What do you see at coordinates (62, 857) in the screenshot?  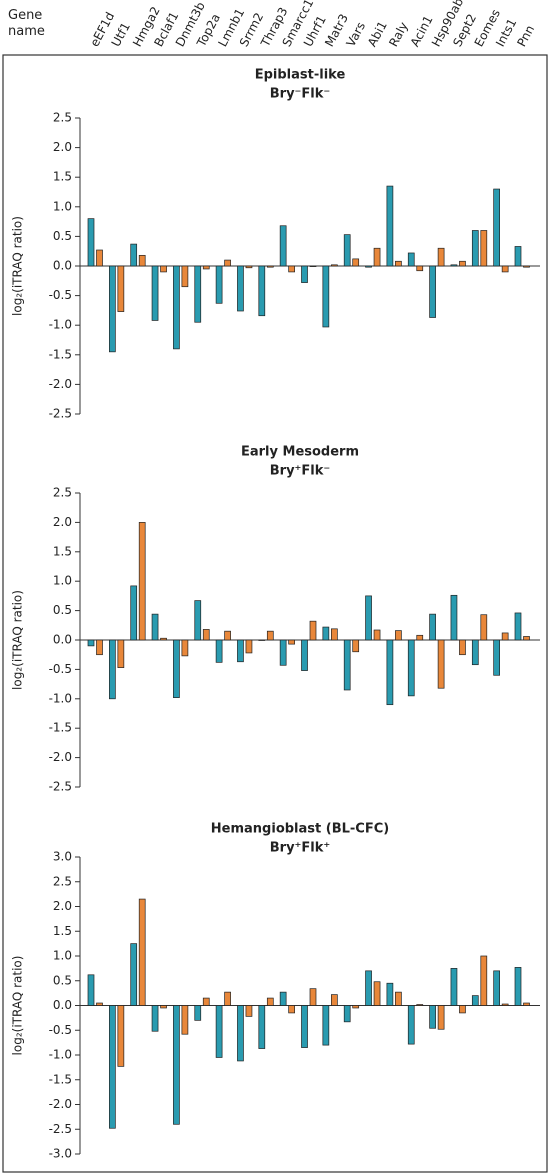 I see `y-tick-label: 3.0` at bounding box center [62, 857].